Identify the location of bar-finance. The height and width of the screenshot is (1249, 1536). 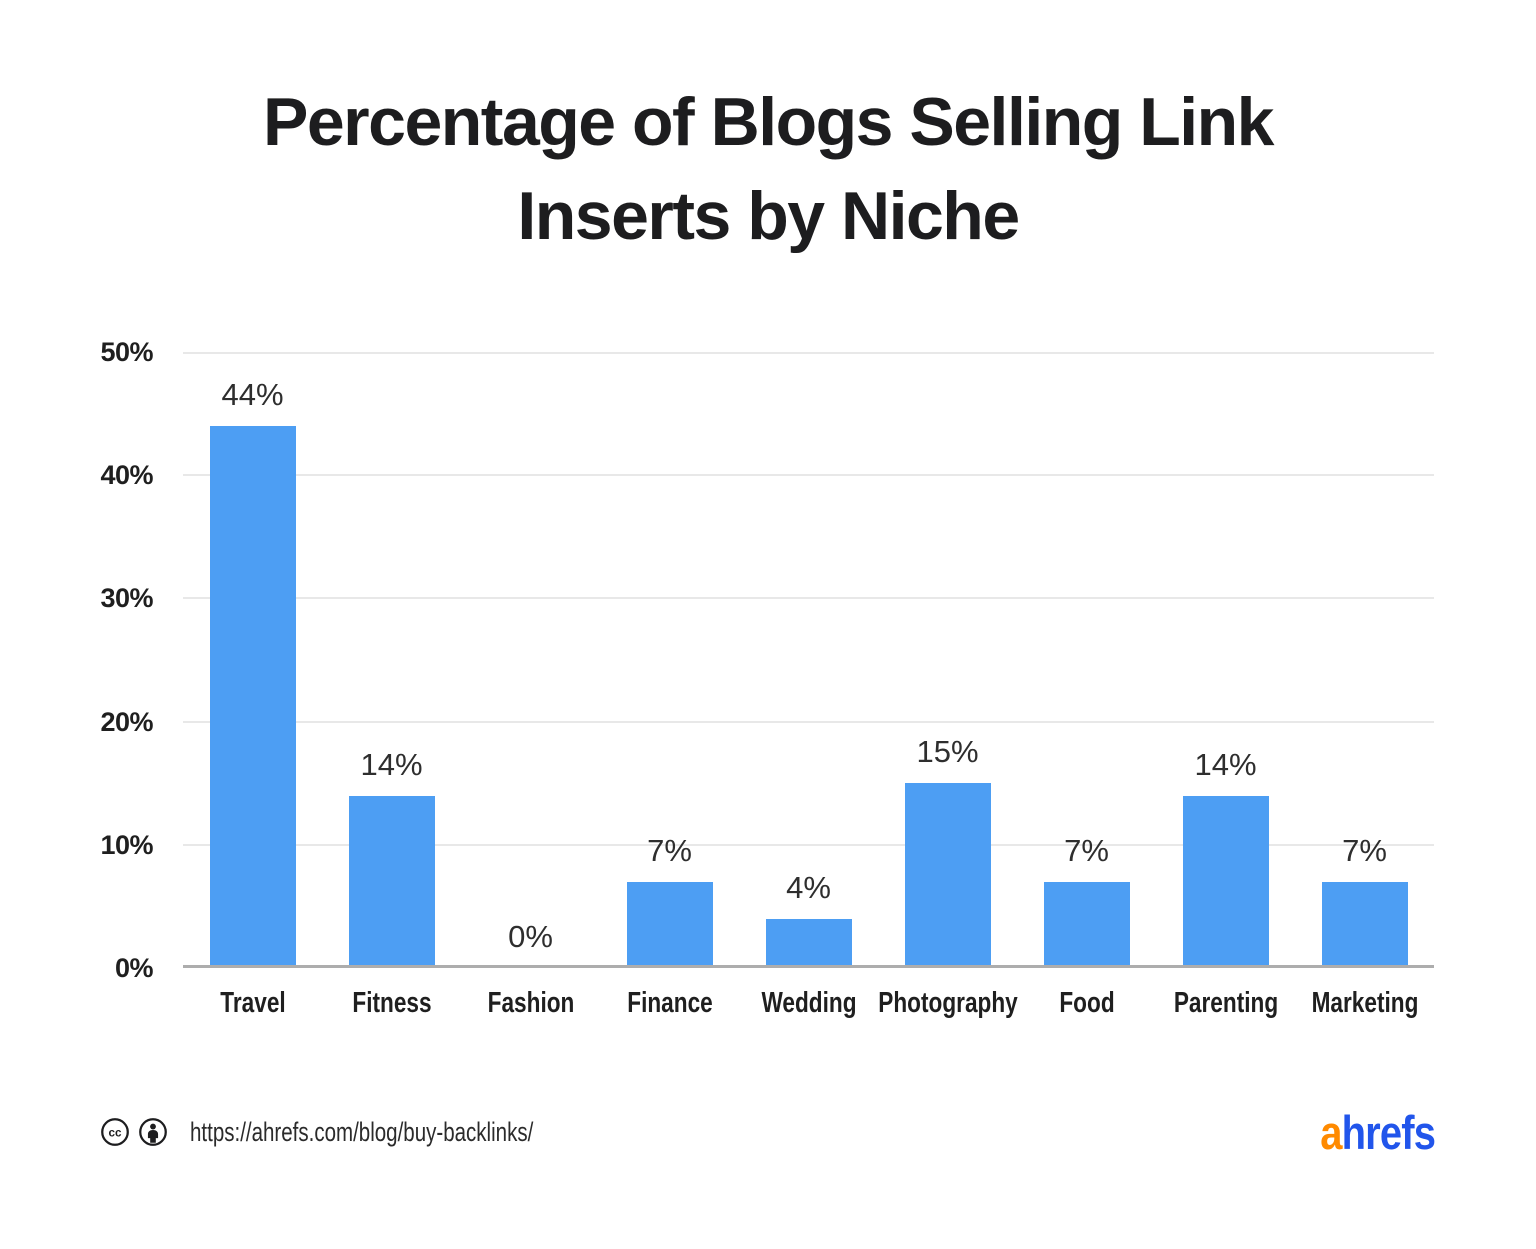
(669, 924).